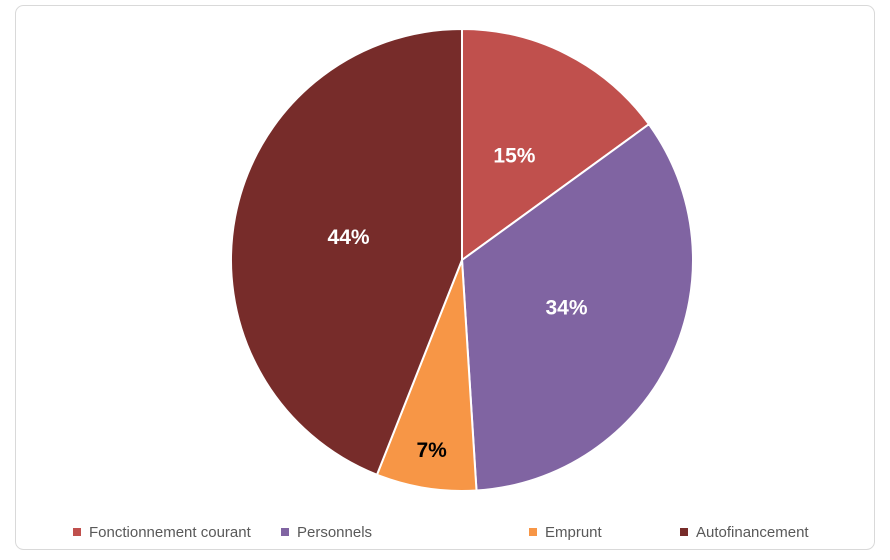 This screenshot has width=890, height=560. What do you see at coordinates (349, 237) in the screenshot?
I see `data-label: 44%` at bounding box center [349, 237].